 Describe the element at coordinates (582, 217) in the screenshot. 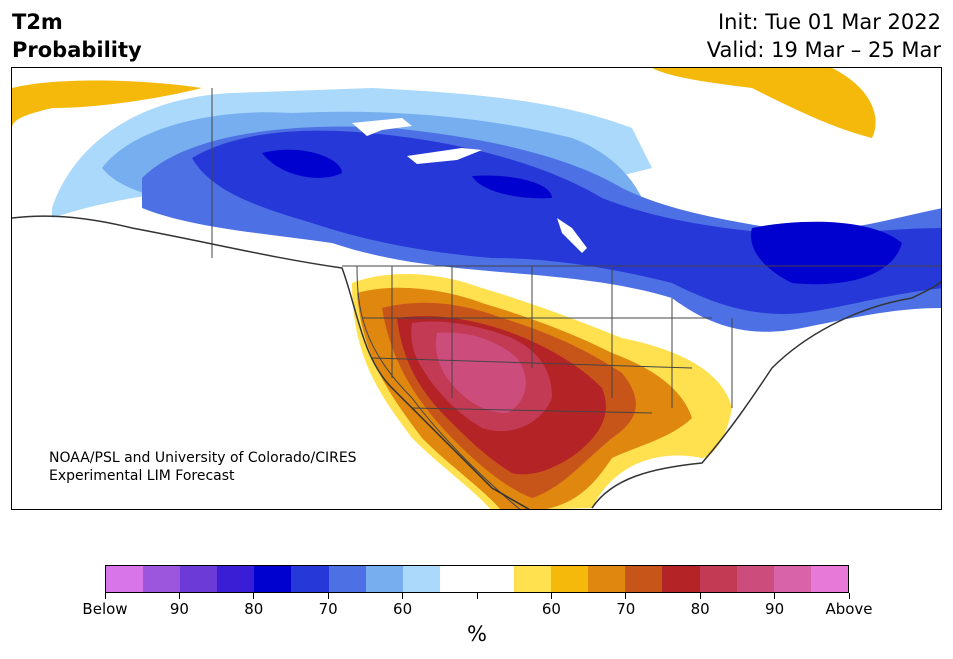

I see `canada-core-region` at that location.